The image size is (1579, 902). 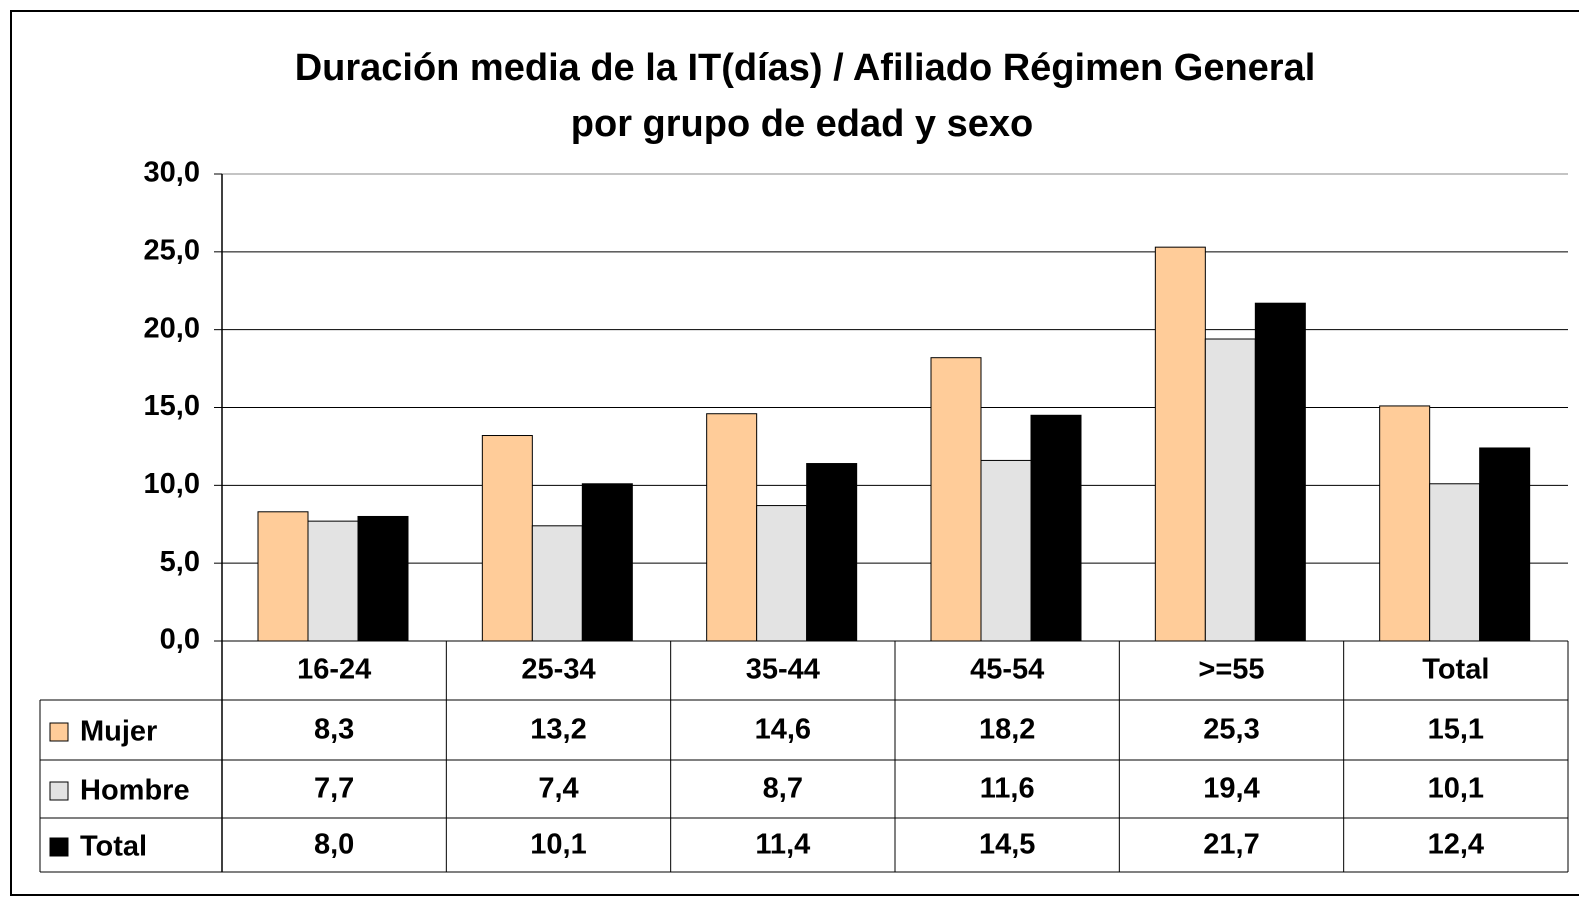 I want to click on data-label: 8,0, so click(x=334, y=845).